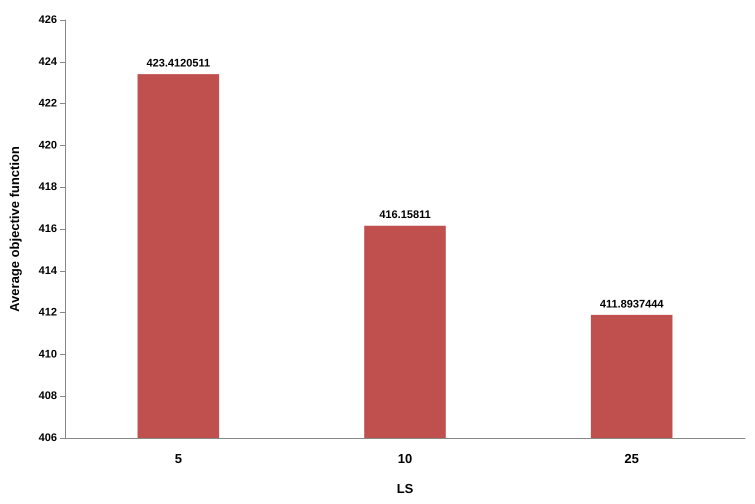 The width and height of the screenshot is (755, 504). Describe the element at coordinates (47, 354) in the screenshot. I see `y-tick-label: 410` at that location.